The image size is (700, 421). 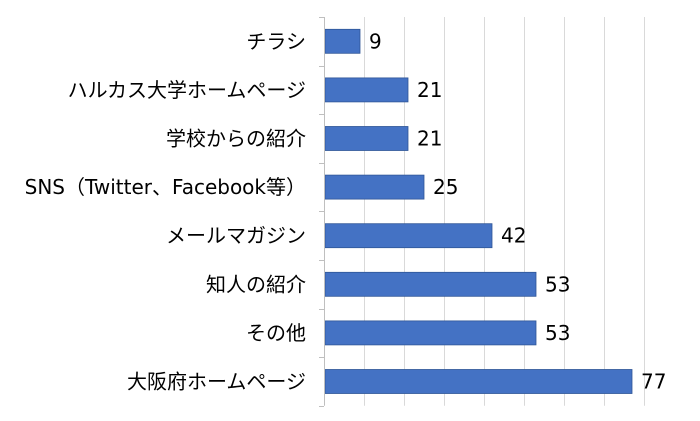 I want to click on data-label-5: 42, so click(x=513, y=236).